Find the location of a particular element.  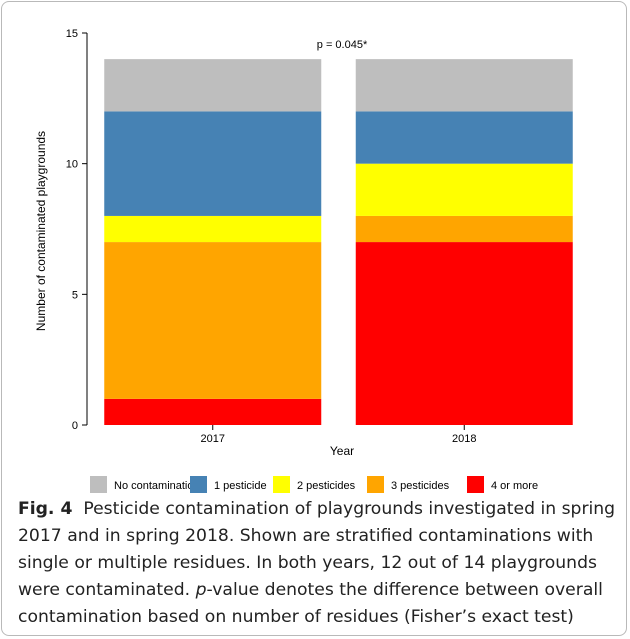

y-axis-label: Number of contaminated playgrounds is located at coordinates (41, 231).